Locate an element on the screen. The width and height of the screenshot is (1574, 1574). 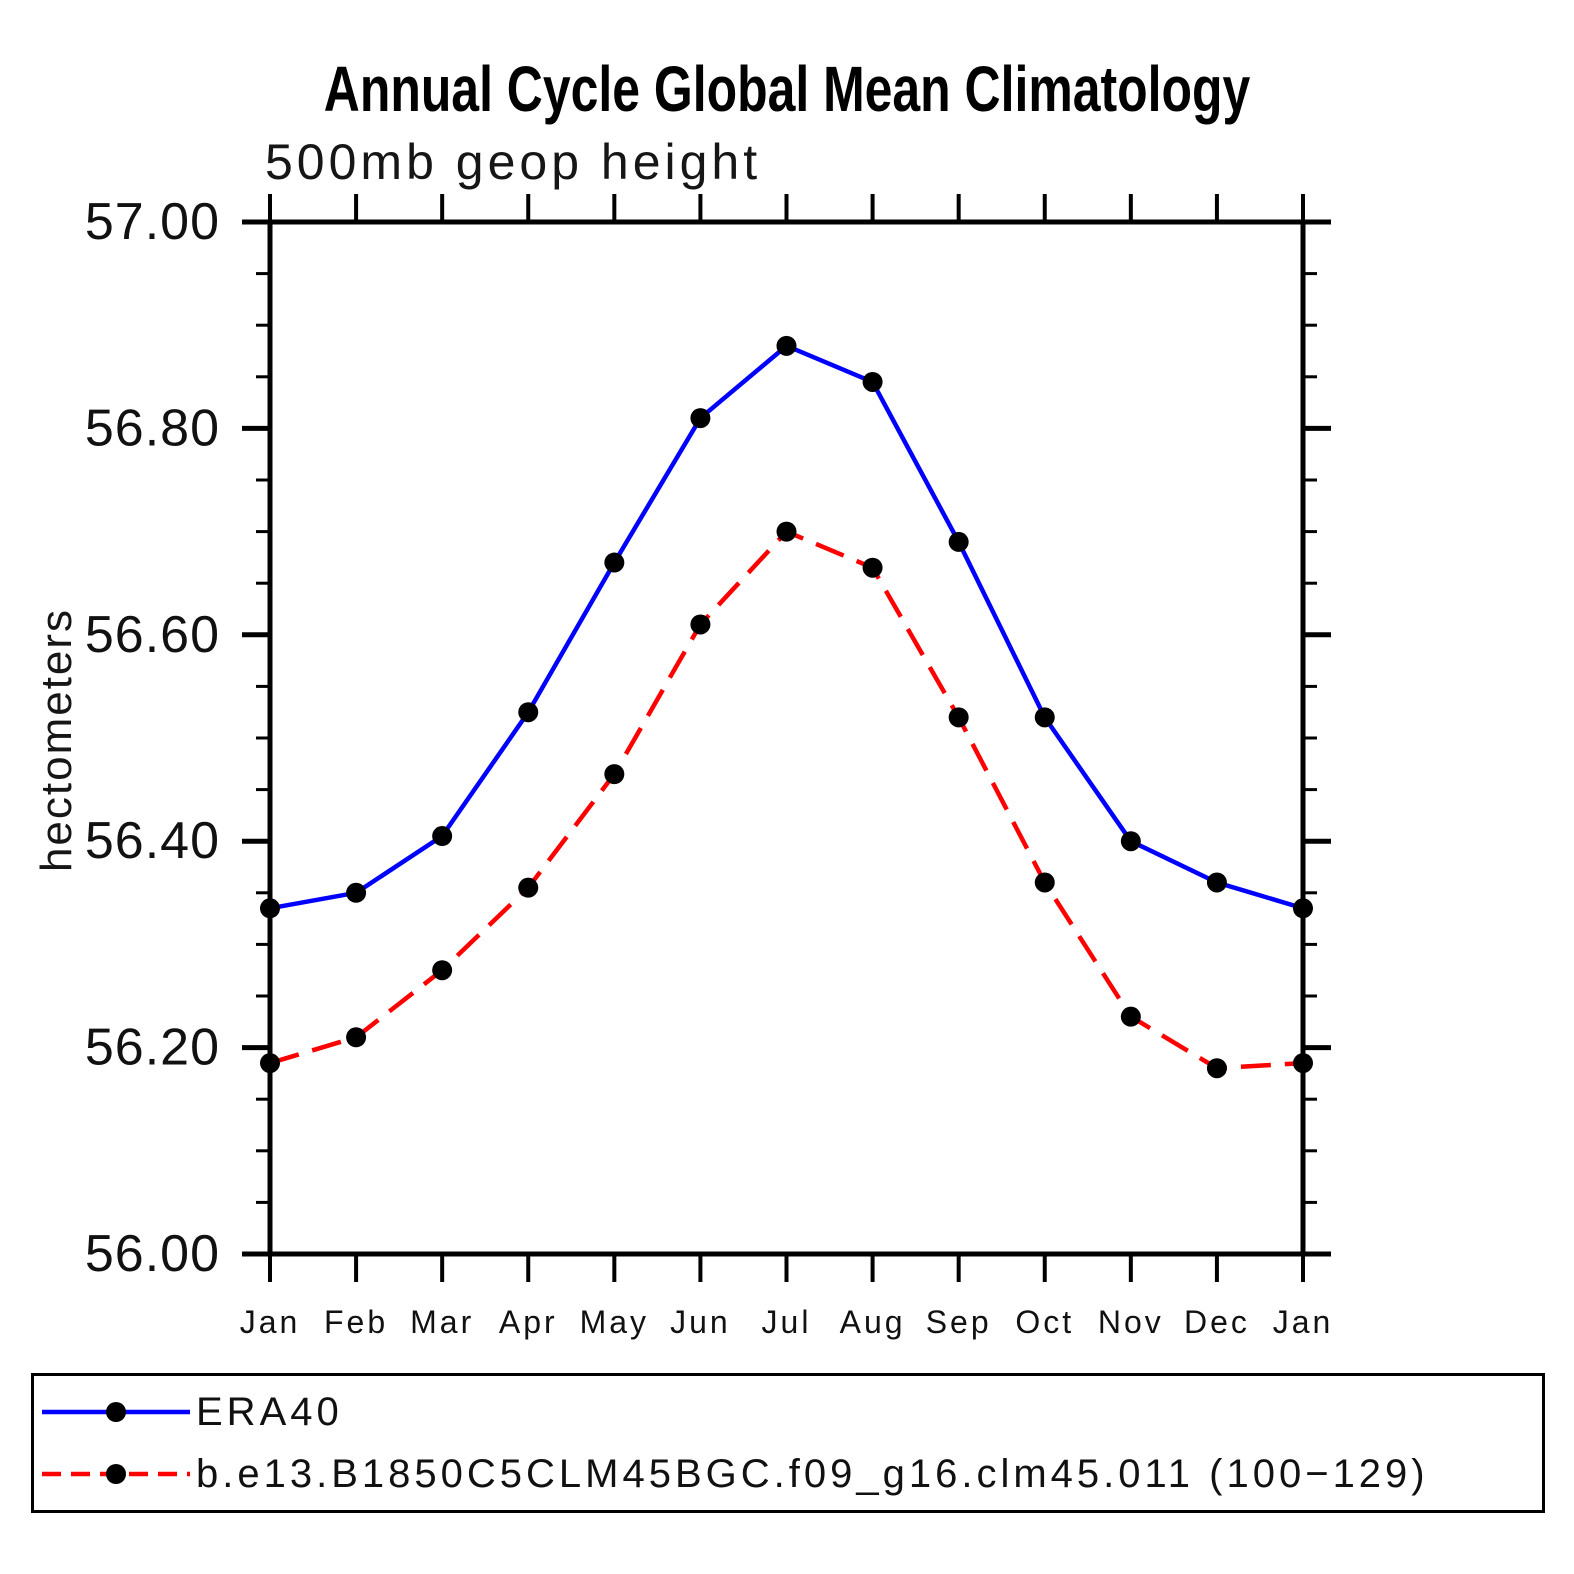
x-tick-label: Apr is located at coordinates (528, 1322).